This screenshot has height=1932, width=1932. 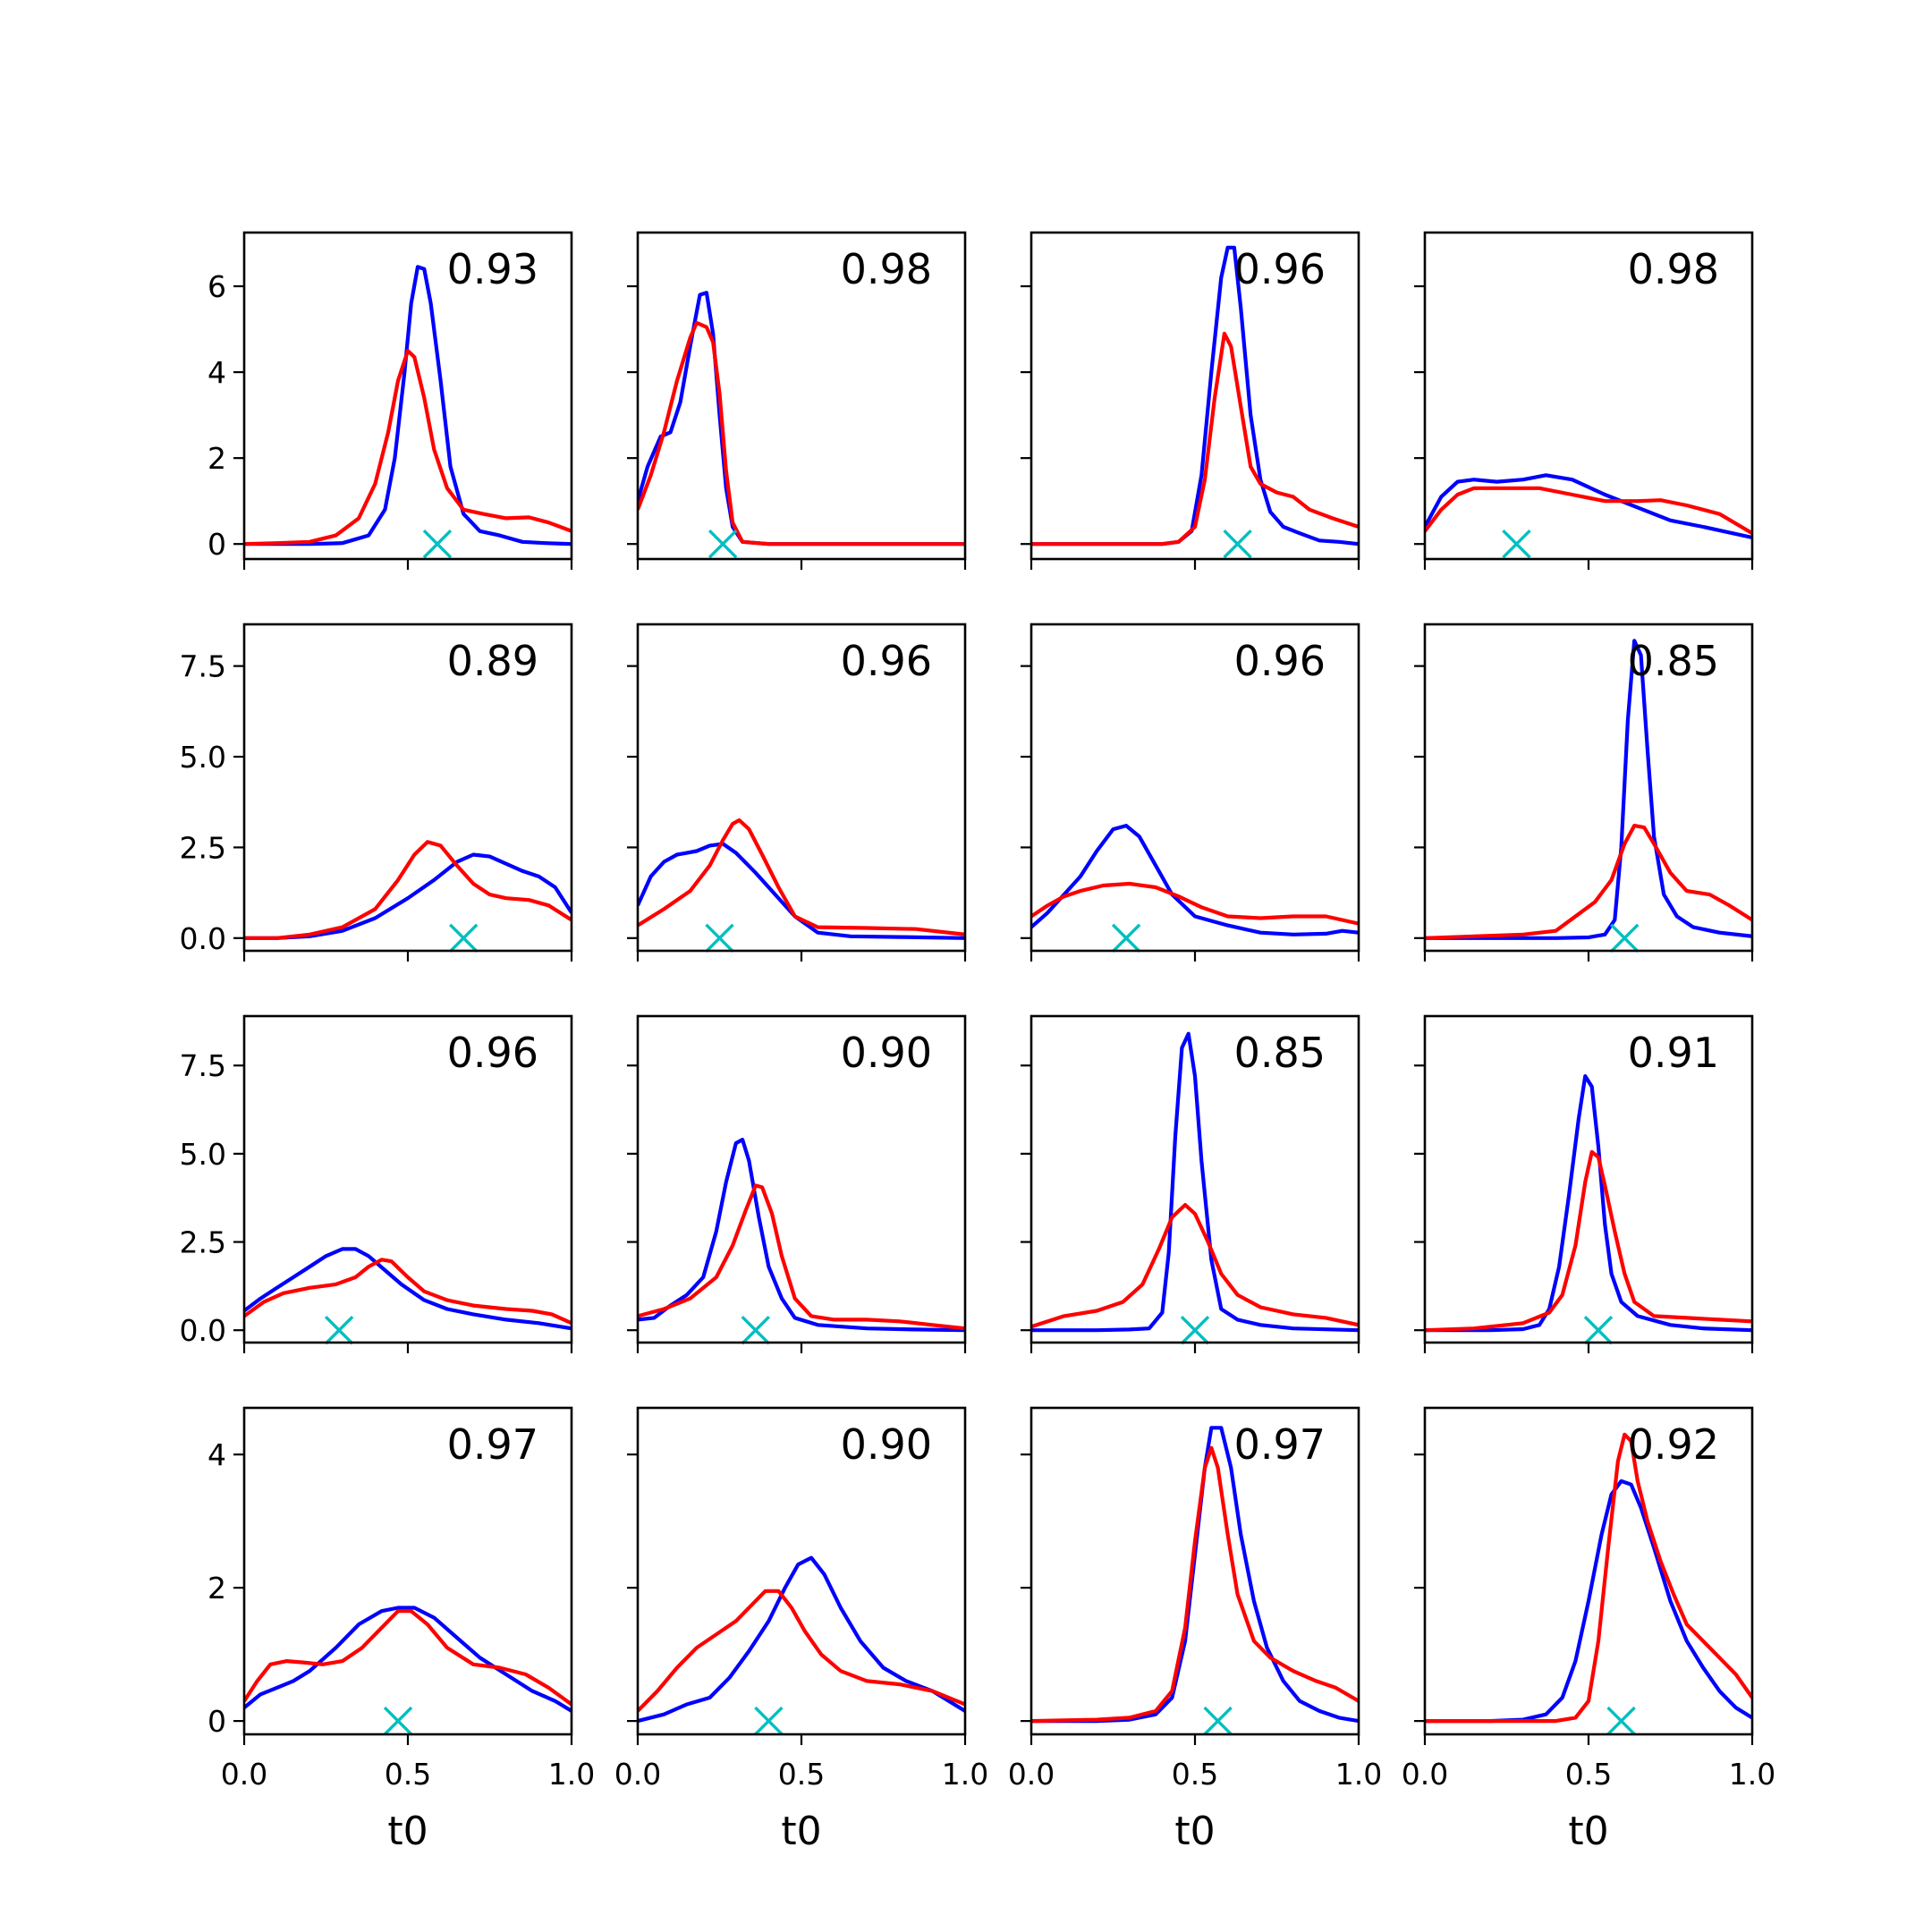 I want to click on panel-annotation: 0.91, so click(x=1673, y=1053).